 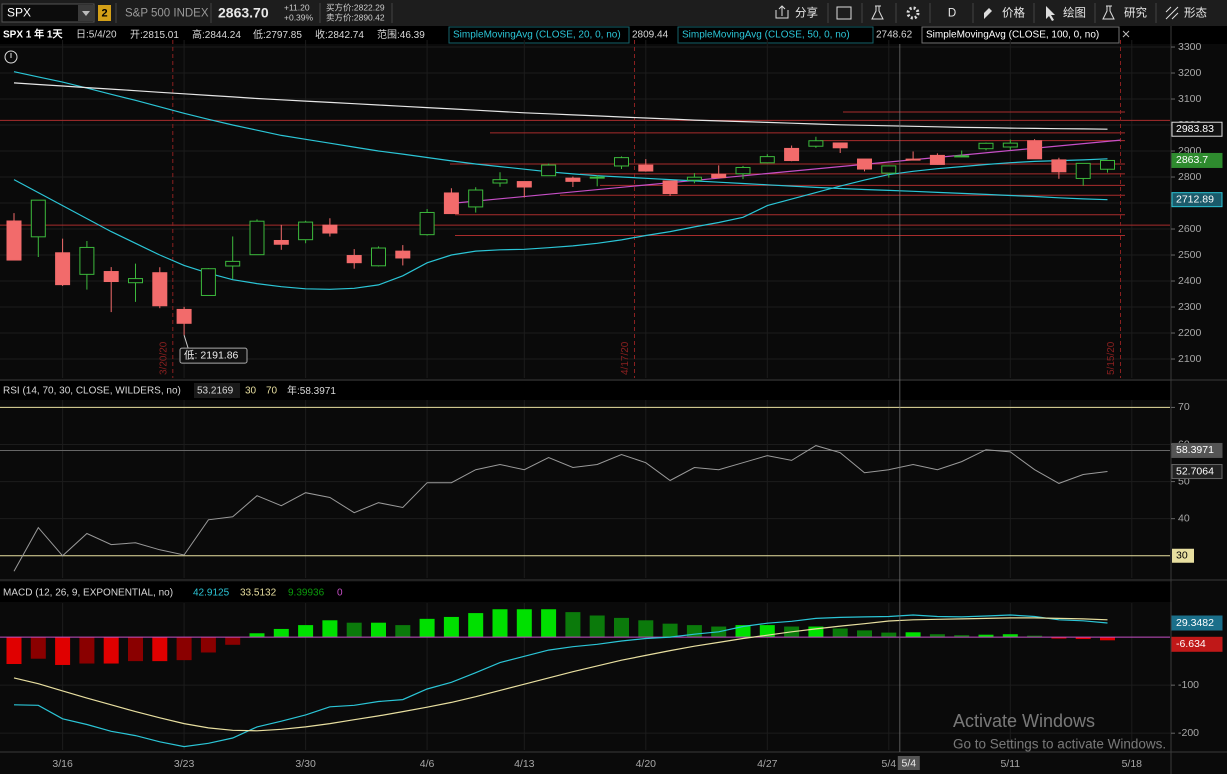 What do you see at coordinates (560, 106) in the screenshot?
I see `sma-line` at bounding box center [560, 106].